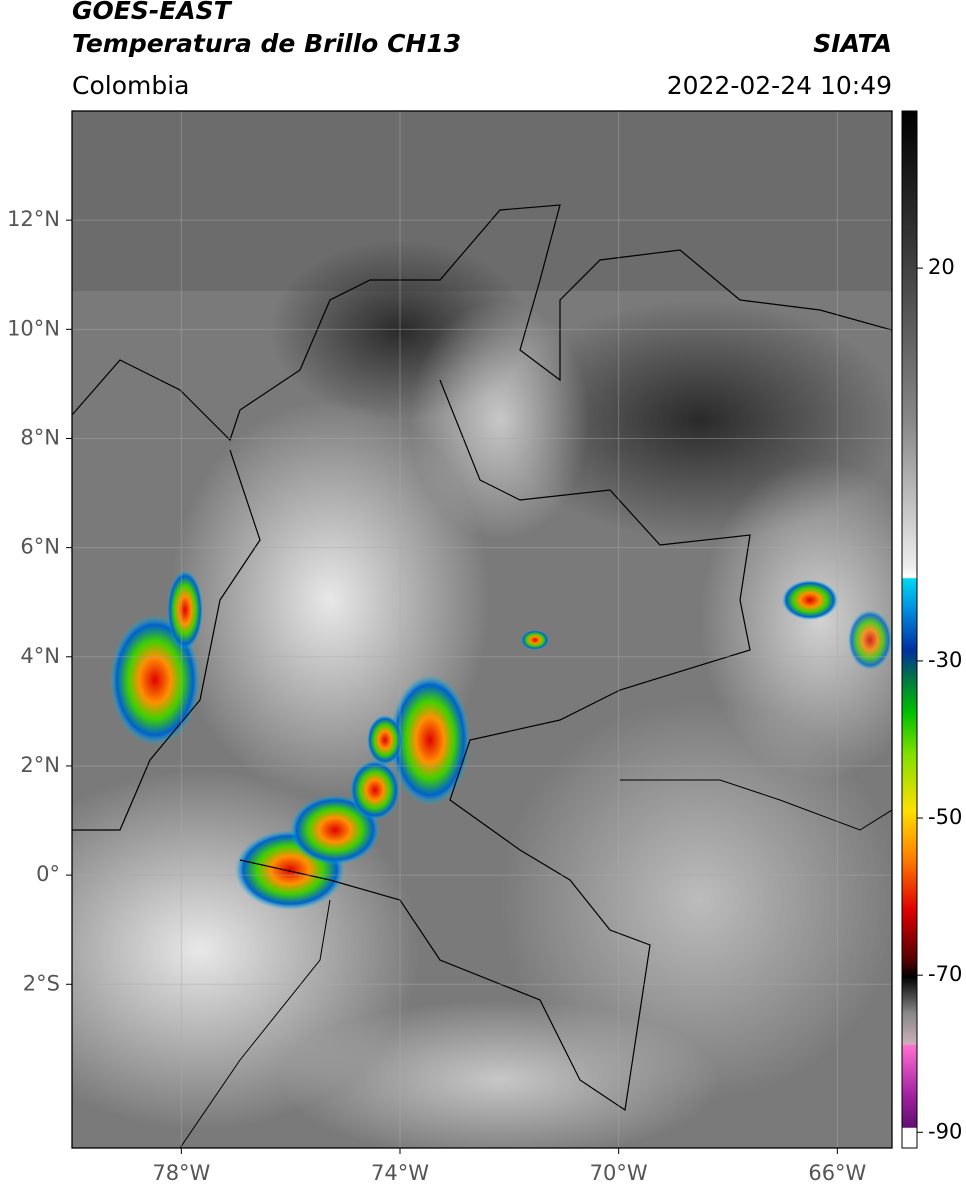  What do you see at coordinates (130, 85) in the screenshot?
I see `region: Colombia` at bounding box center [130, 85].